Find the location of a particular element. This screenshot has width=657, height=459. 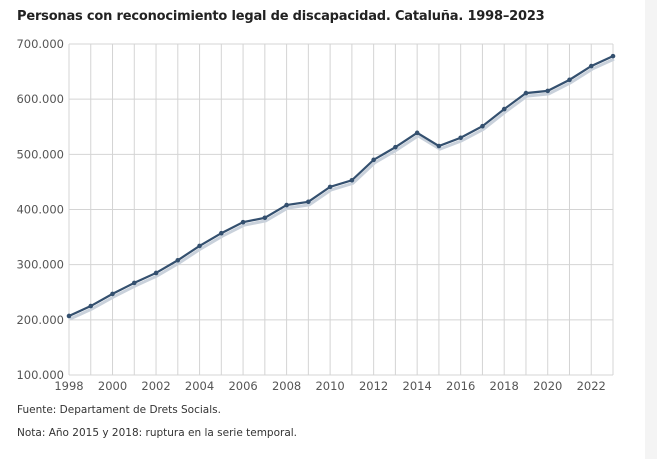

x-tick-label: 2016 is located at coordinates (460, 386).